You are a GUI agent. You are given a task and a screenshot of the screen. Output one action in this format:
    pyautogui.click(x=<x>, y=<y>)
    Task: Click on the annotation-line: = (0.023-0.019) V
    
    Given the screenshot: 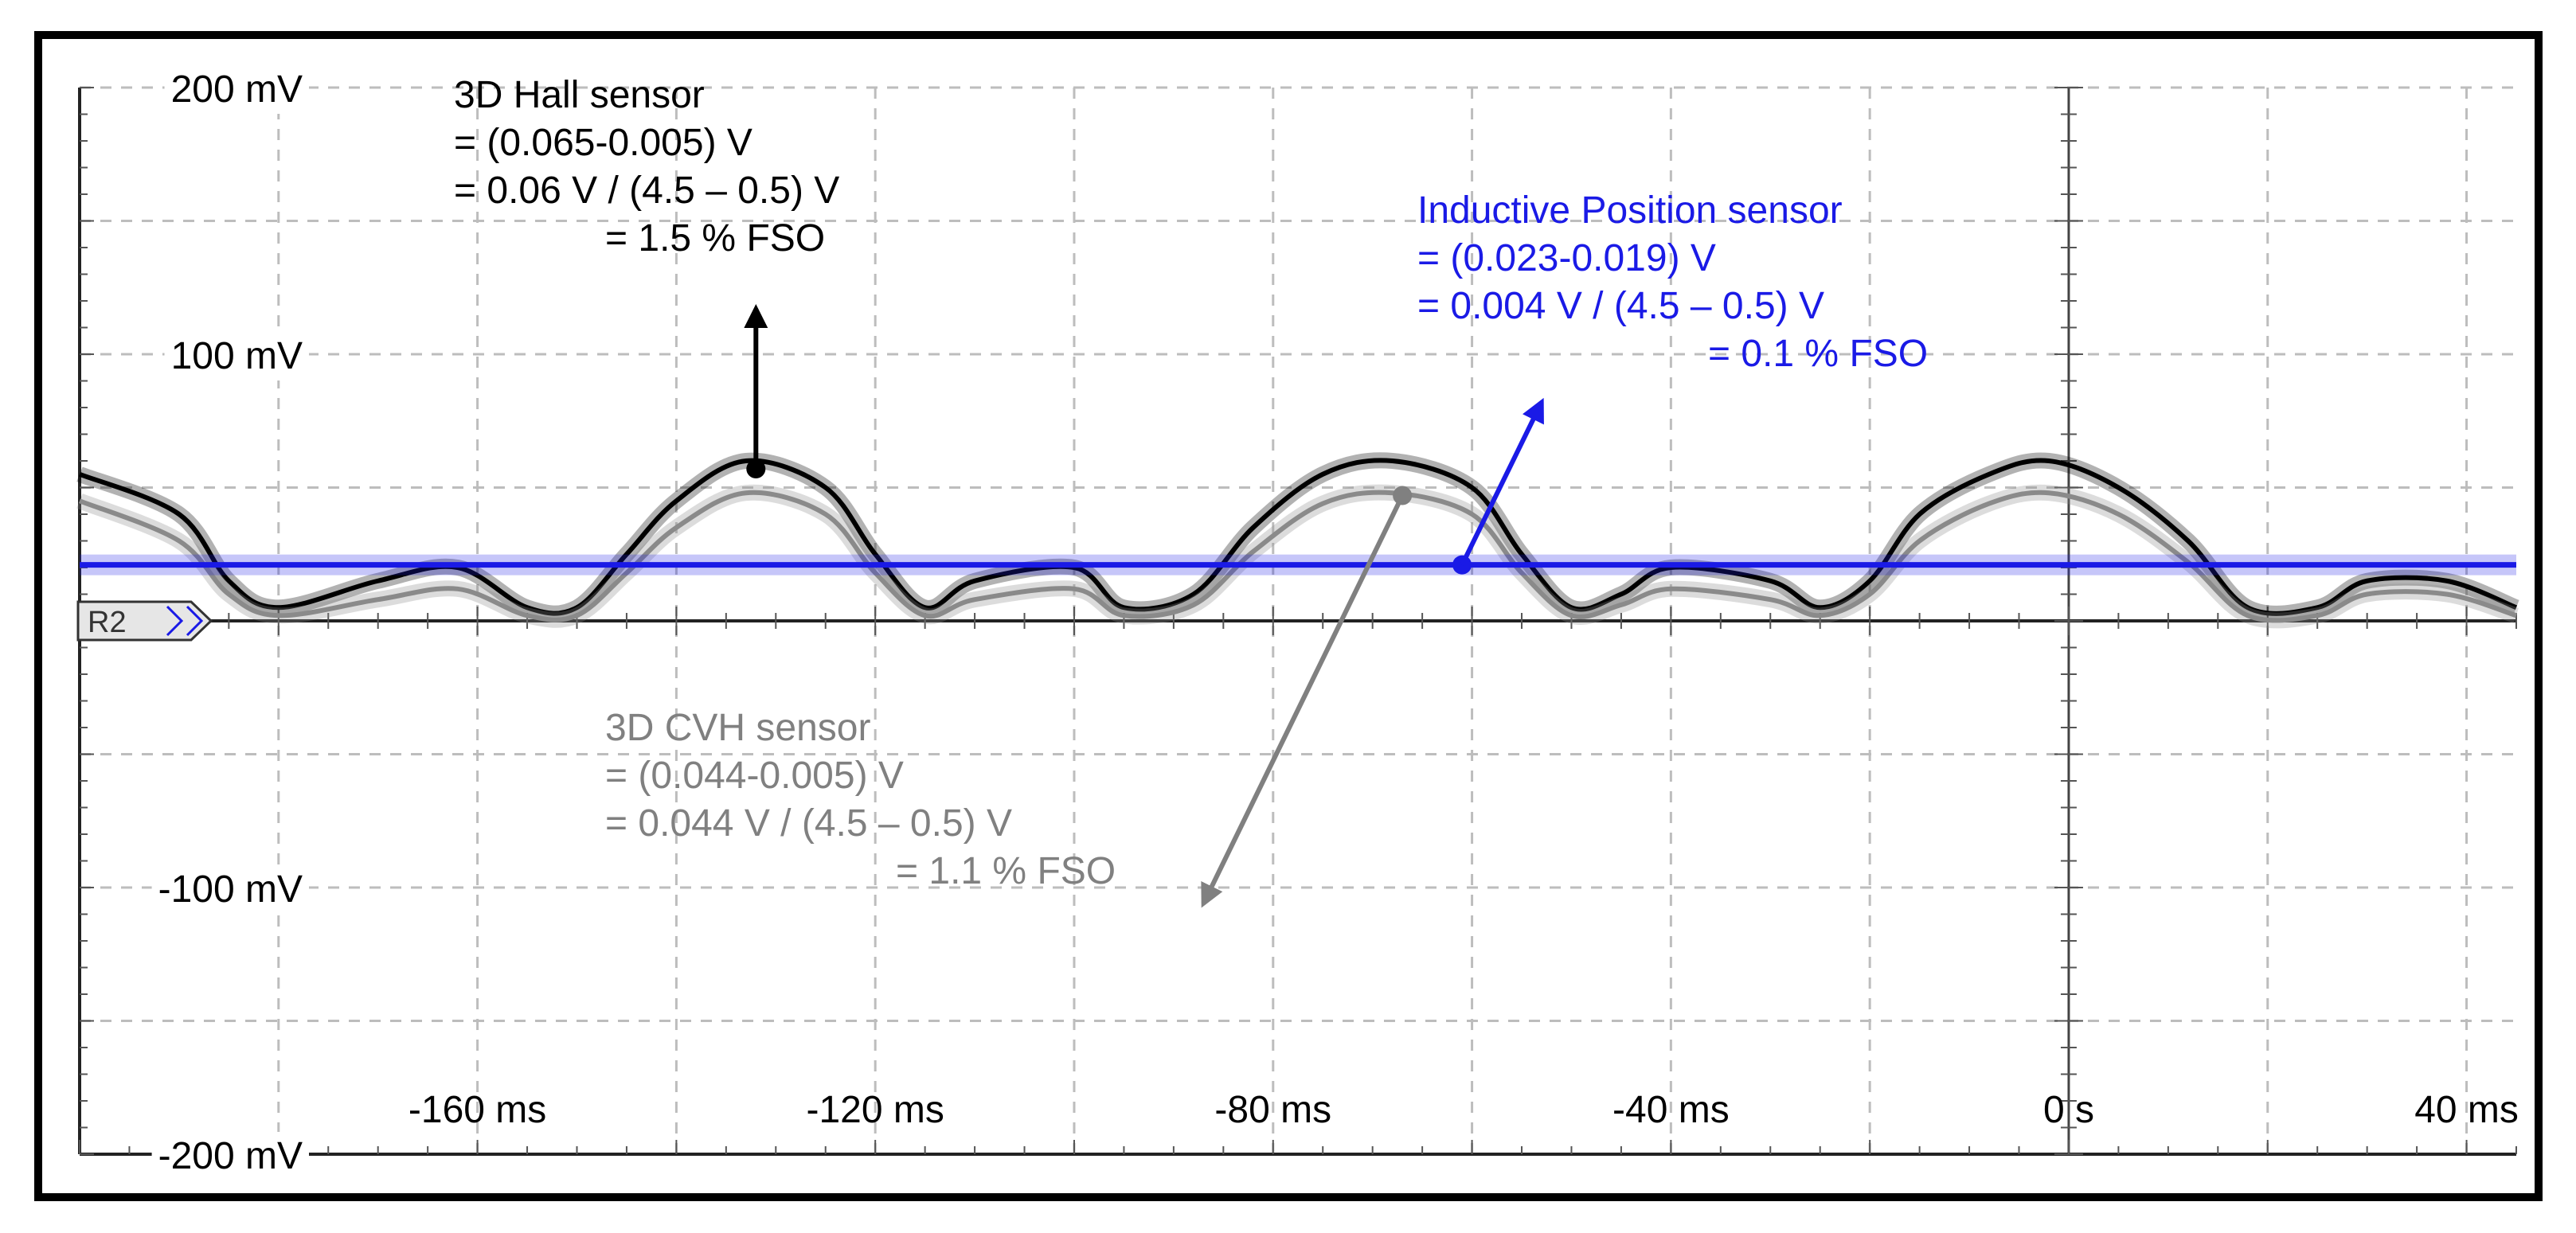 What is the action you would take?
    pyautogui.click(x=1566, y=258)
    